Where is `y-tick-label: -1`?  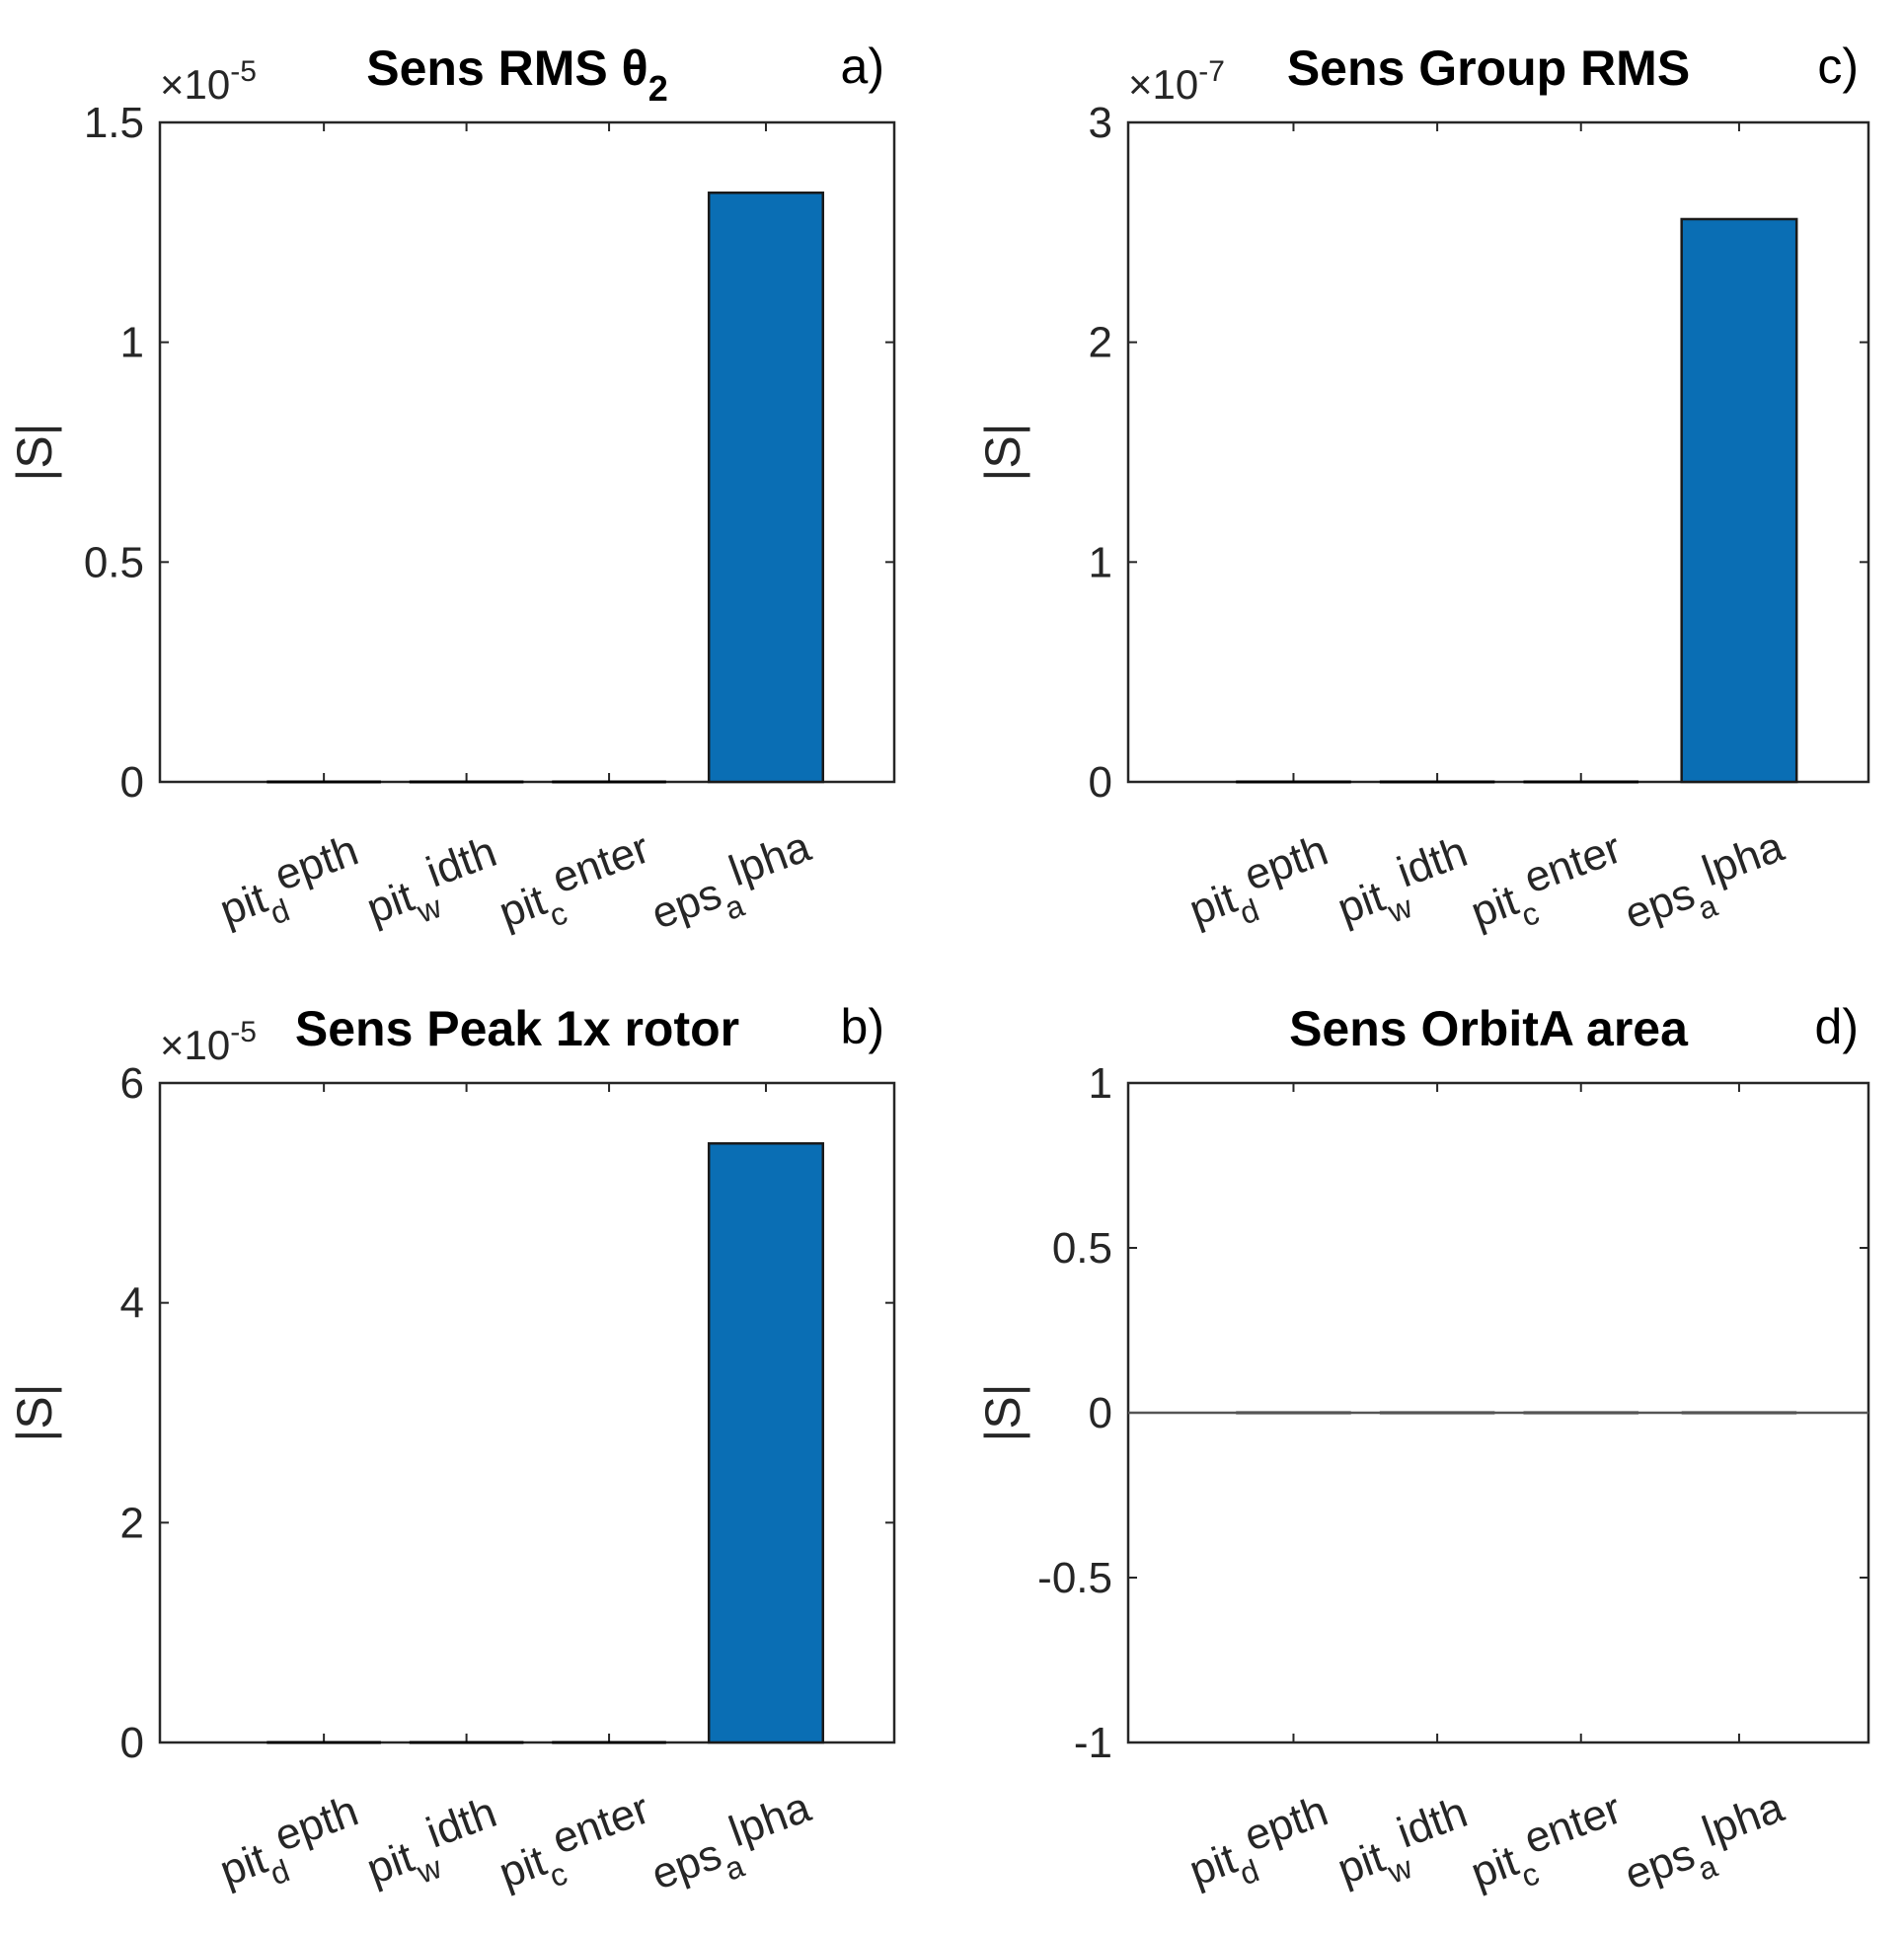 y-tick-label: -1 is located at coordinates (1093, 1743).